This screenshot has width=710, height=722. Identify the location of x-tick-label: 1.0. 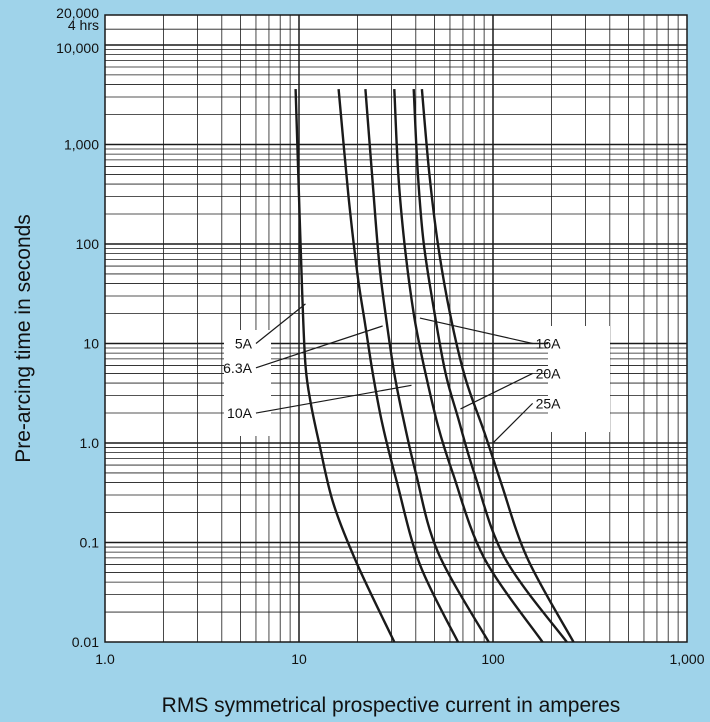
(105, 659).